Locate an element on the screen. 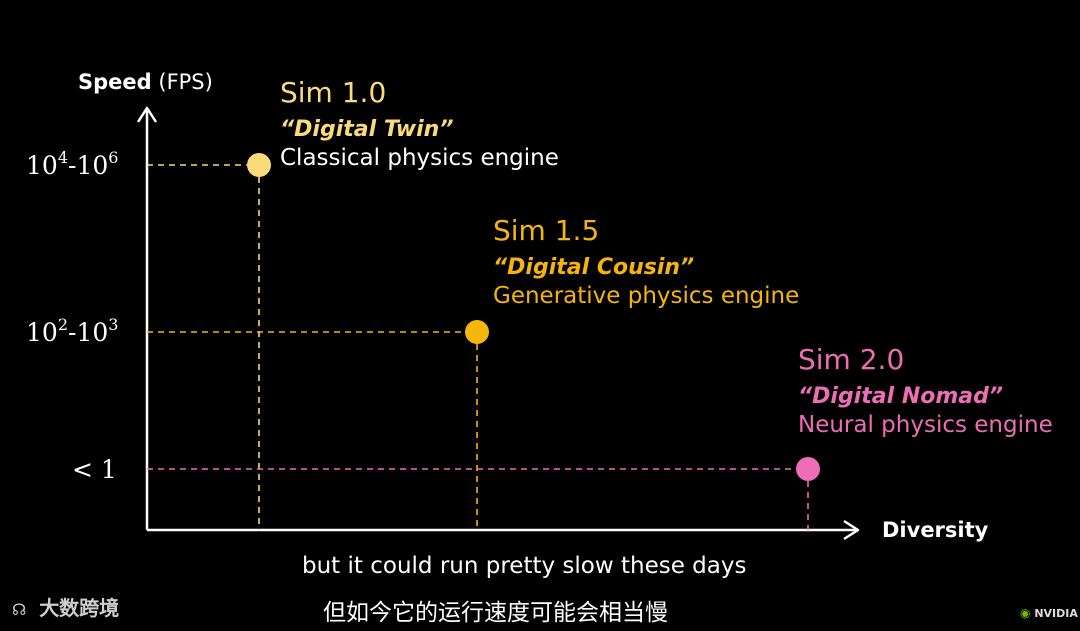  sim-1-5-title: Sim 1.5 is located at coordinates (546, 230).